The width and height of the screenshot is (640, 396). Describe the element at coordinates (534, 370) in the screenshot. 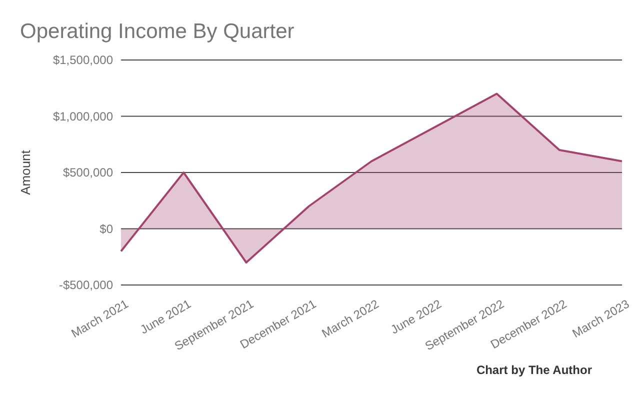

I see `text: Chart by The Author` at that location.